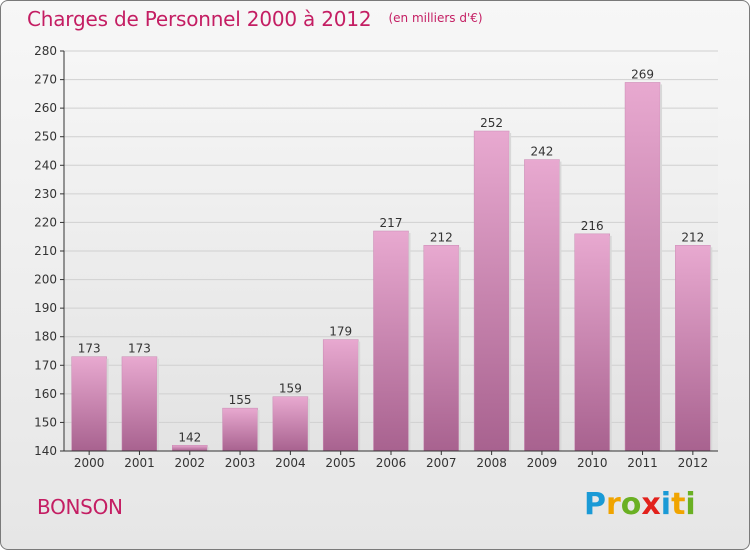 This screenshot has width=750, height=550. Describe the element at coordinates (45, 251) in the screenshot. I see `y-tick-label: 210` at that location.